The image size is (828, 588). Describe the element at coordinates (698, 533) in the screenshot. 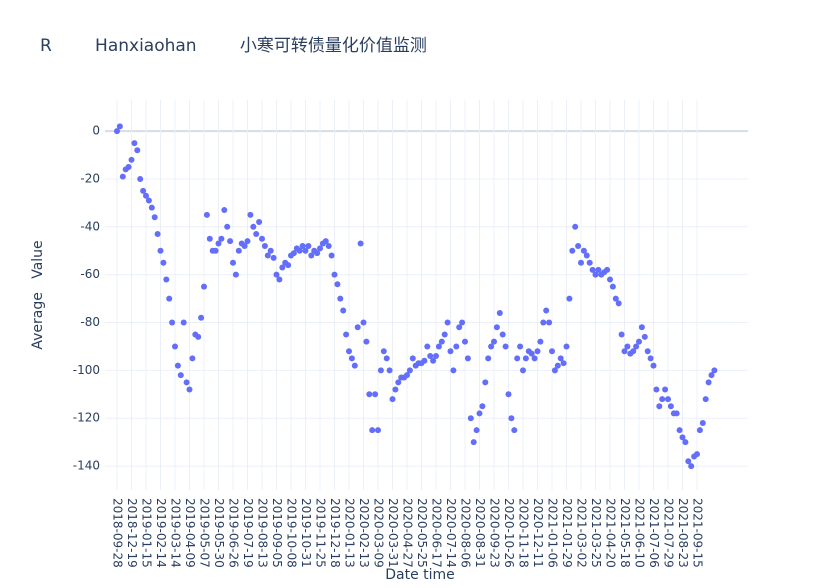

I see `x-tick-label: 2021-09-15` at that location.